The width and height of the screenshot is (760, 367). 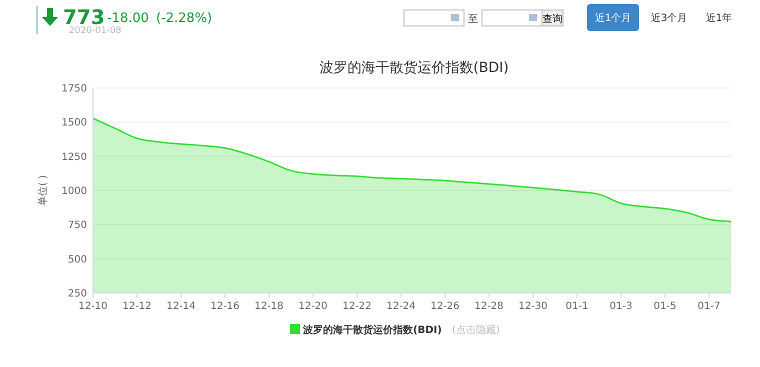 What do you see at coordinates (74, 89) in the screenshot?
I see `y-tick-label: 1750` at bounding box center [74, 89].